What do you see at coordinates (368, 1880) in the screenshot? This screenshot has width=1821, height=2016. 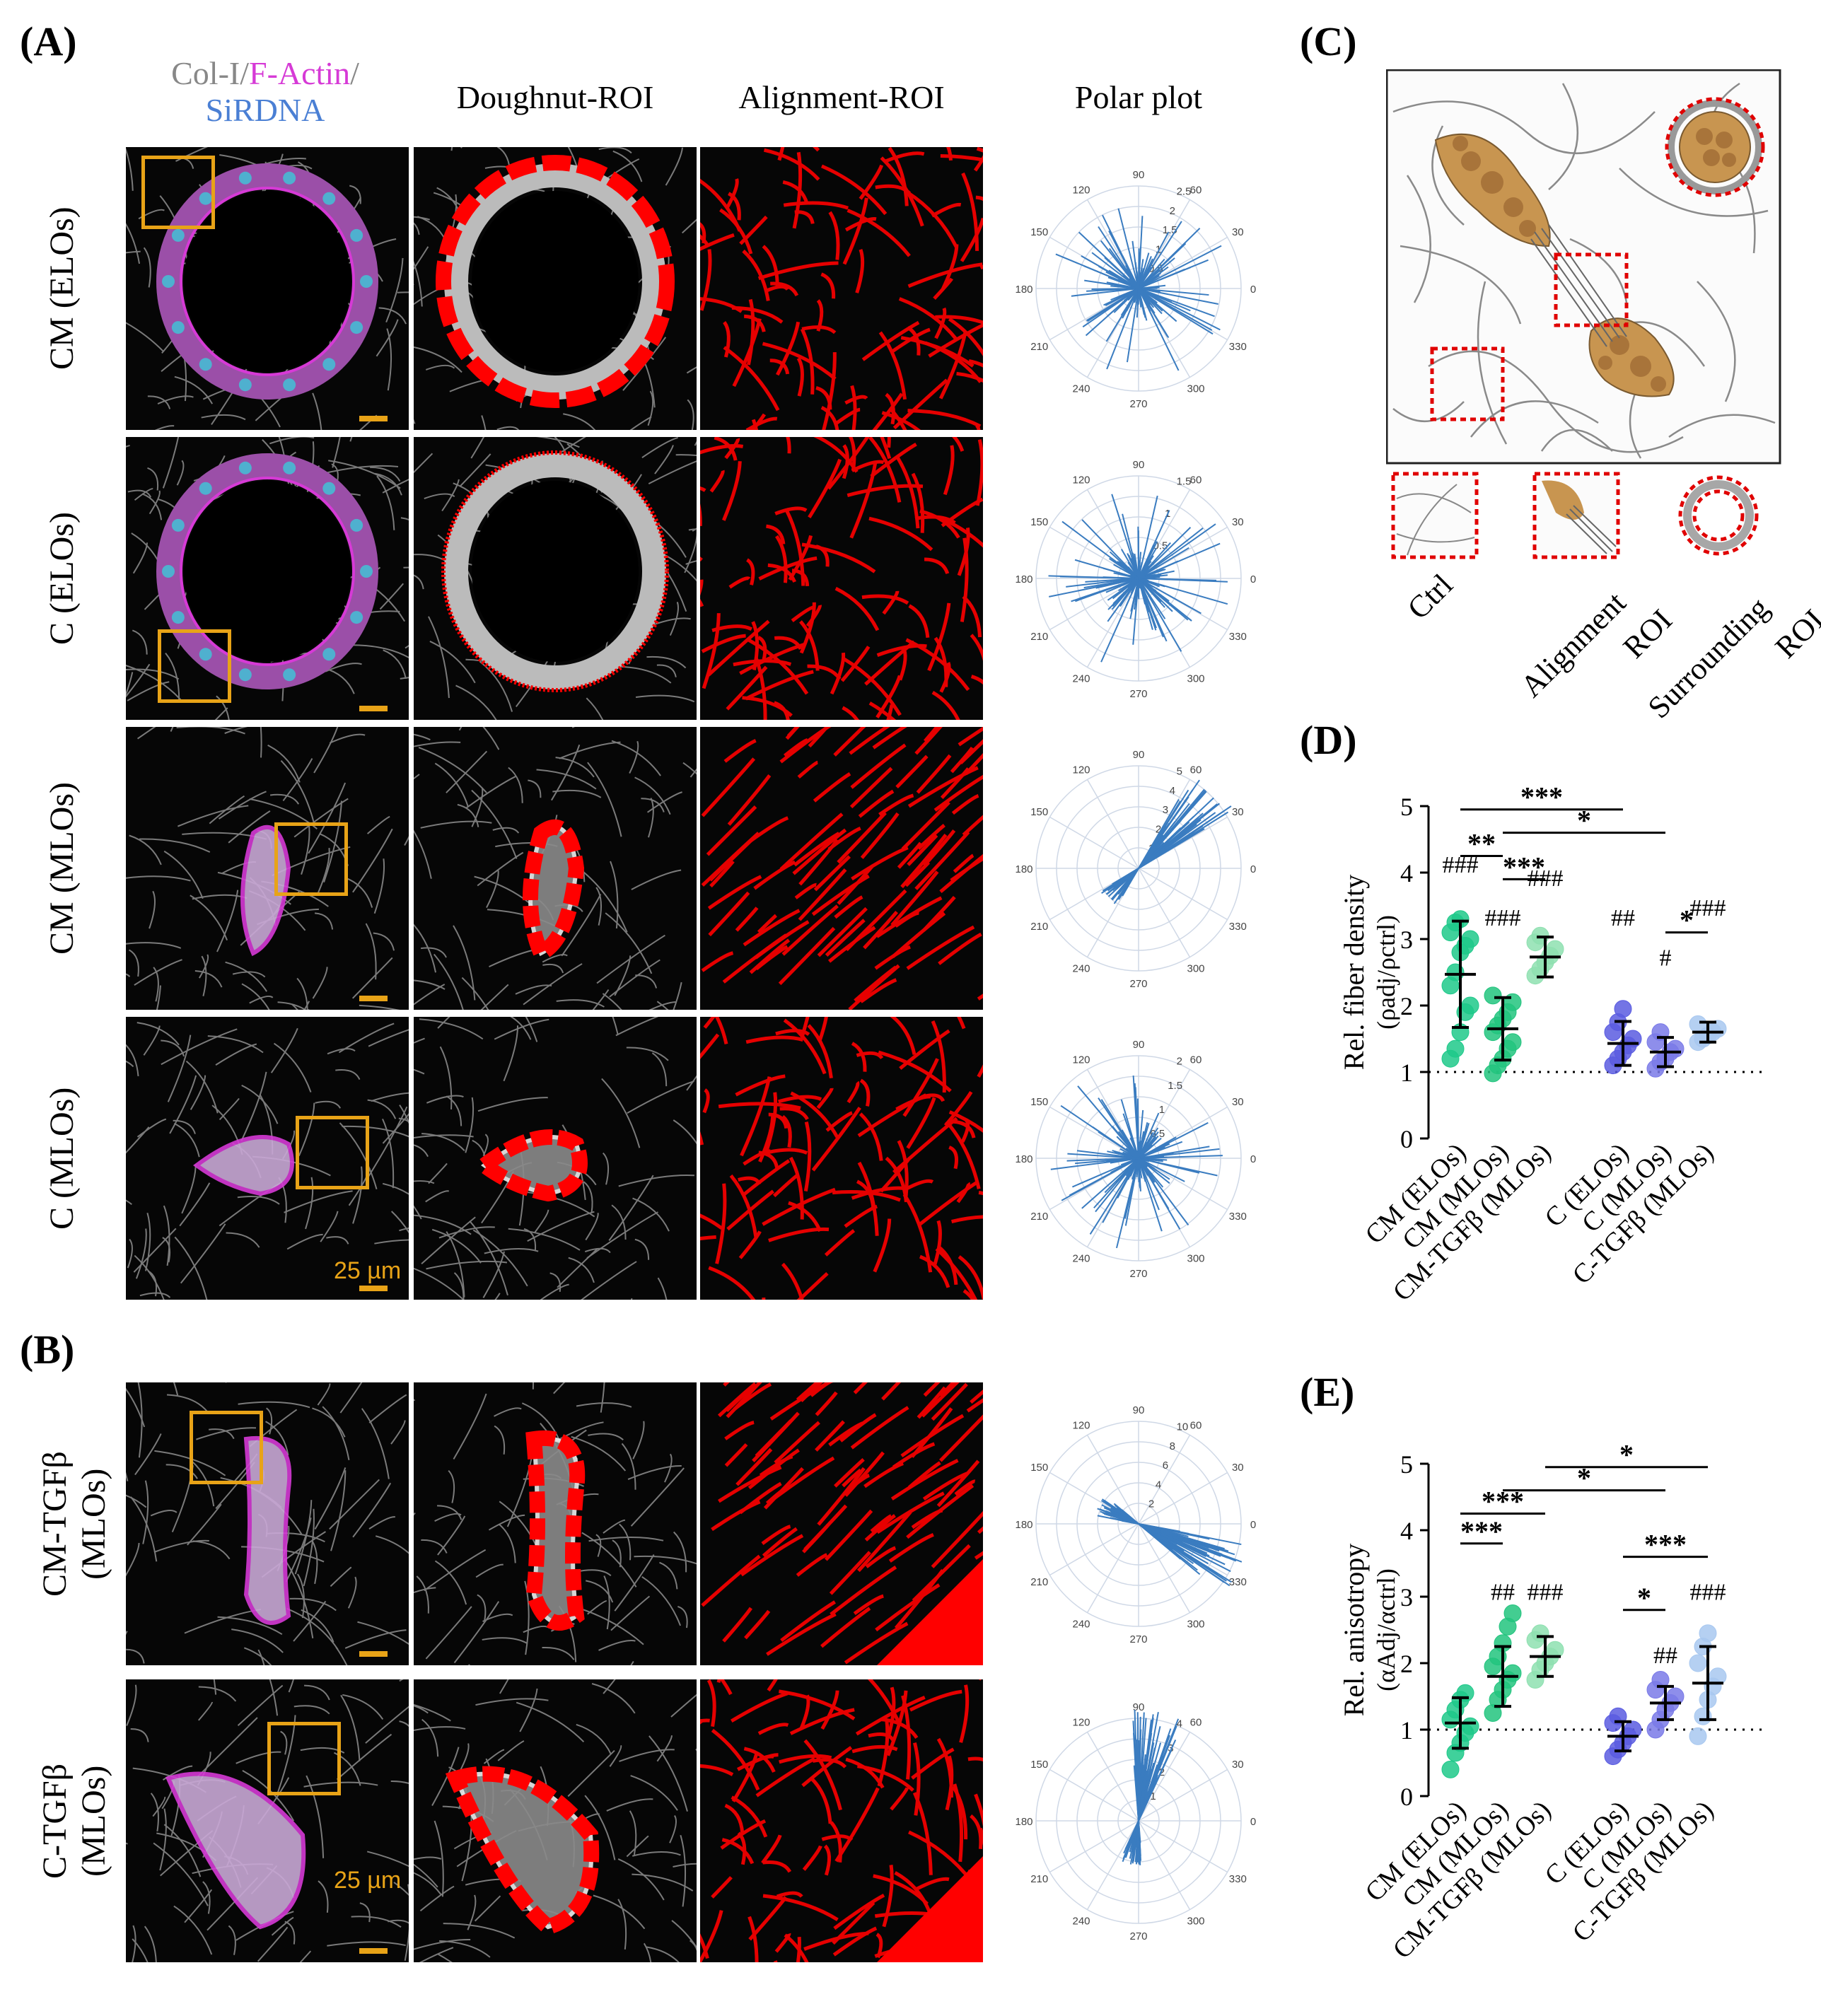 I see `scale-bar-label-b: 25 µm` at bounding box center [368, 1880].